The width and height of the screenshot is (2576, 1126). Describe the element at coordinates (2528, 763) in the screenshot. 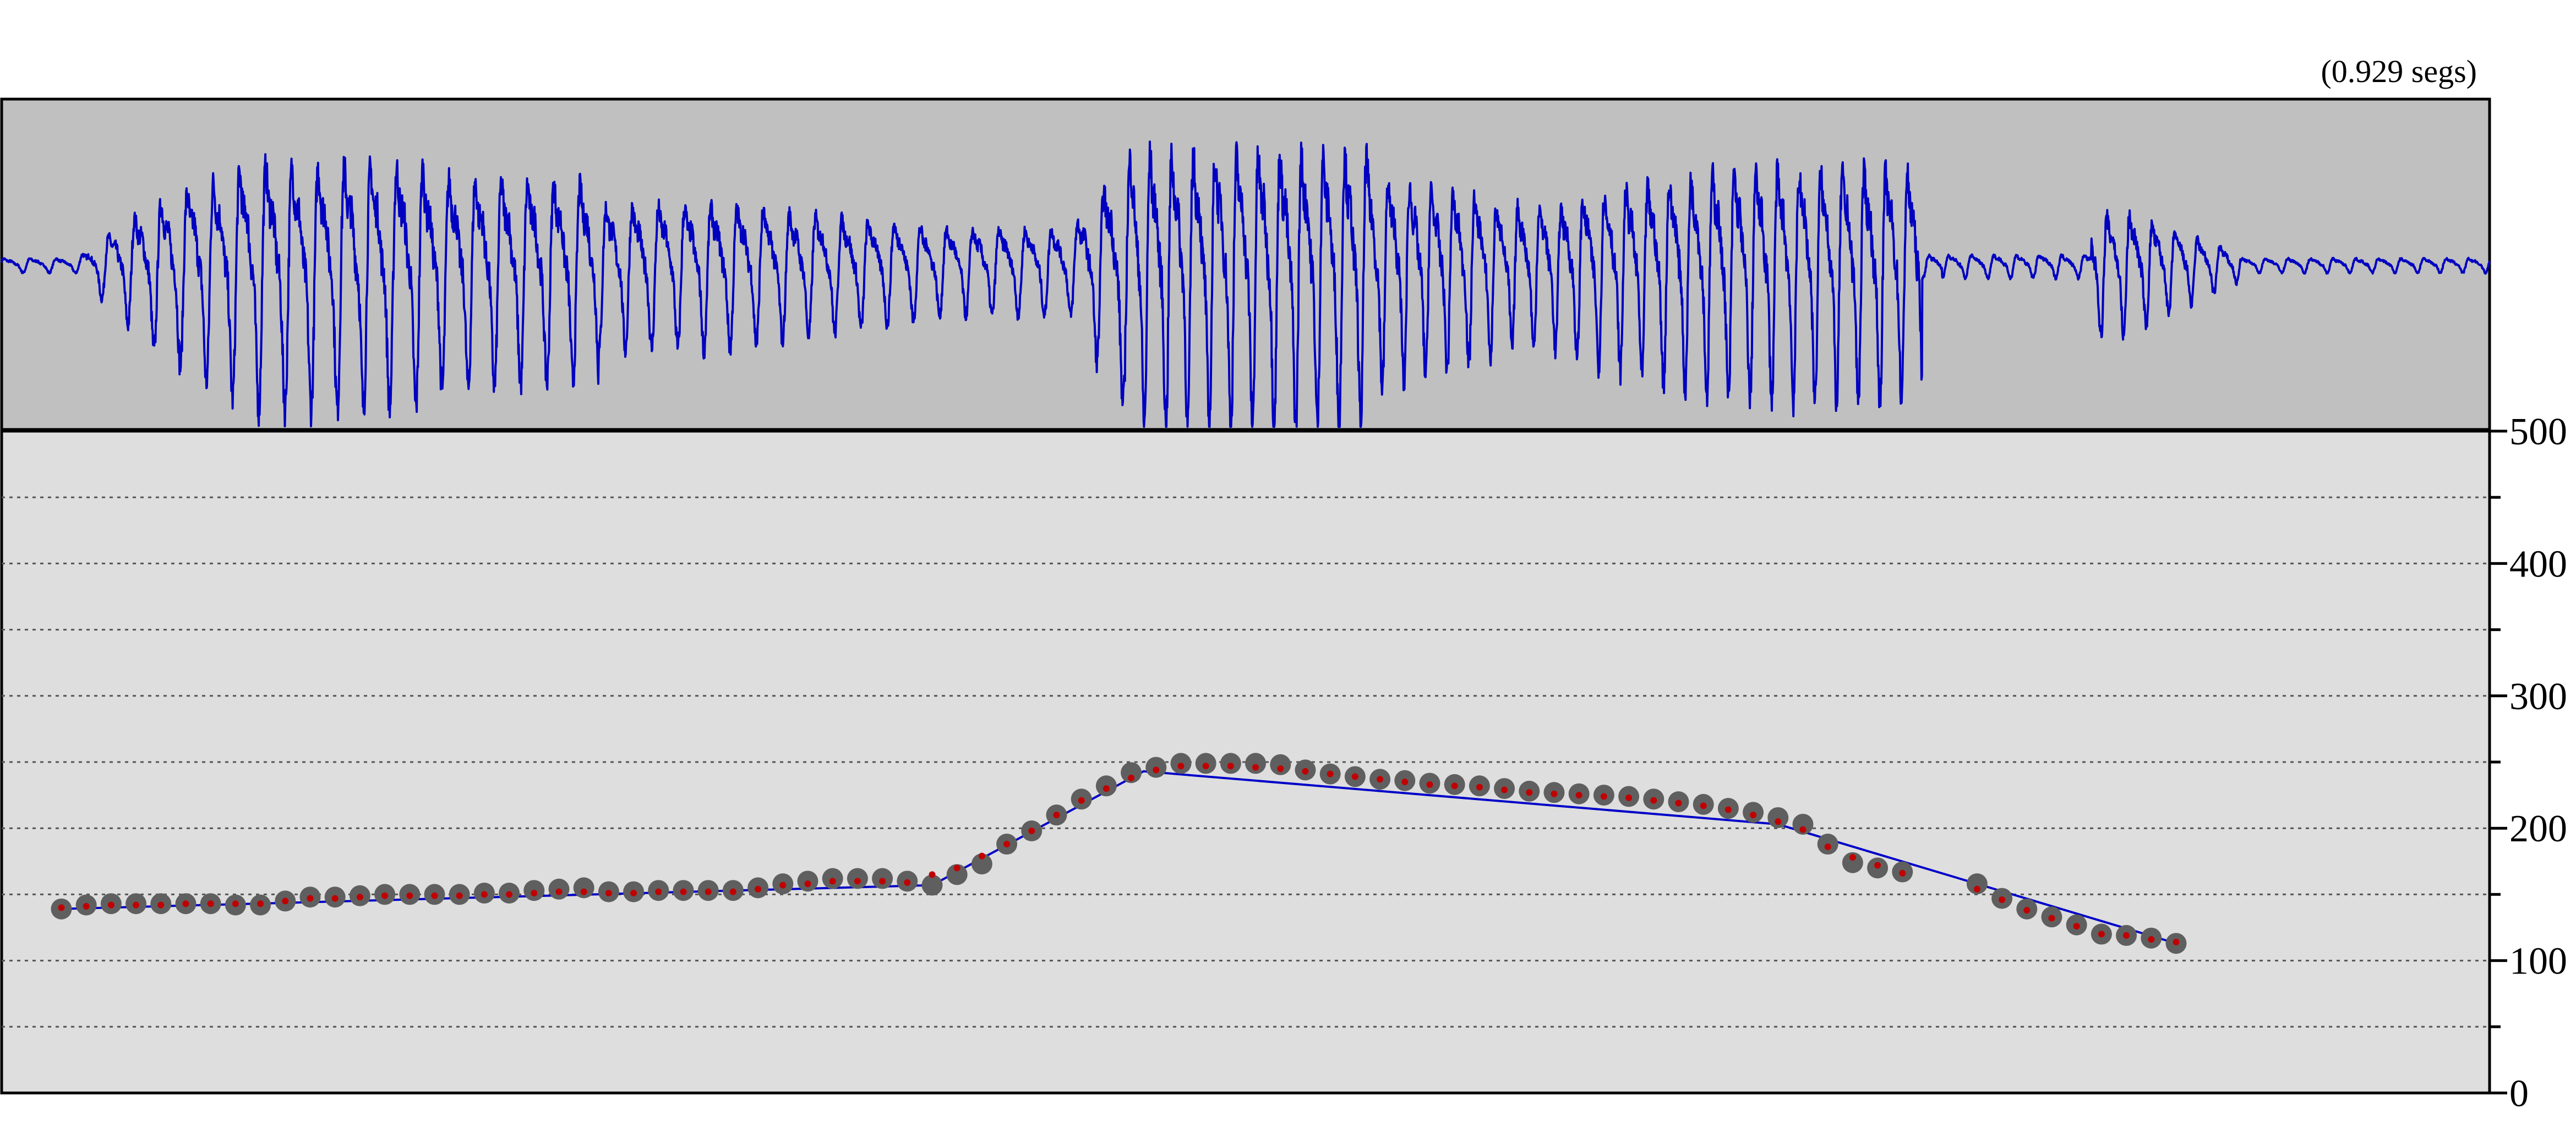

I see `y-axis: 0 100 200 300 400 500` at that location.